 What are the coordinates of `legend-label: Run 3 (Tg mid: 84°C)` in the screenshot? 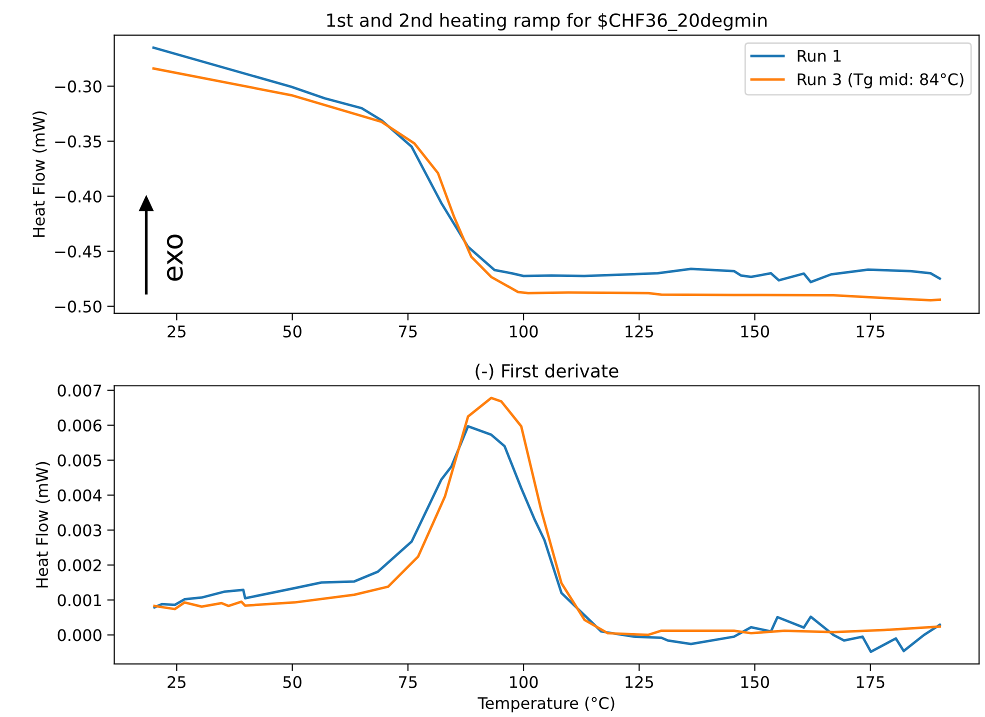 It's located at (881, 80).